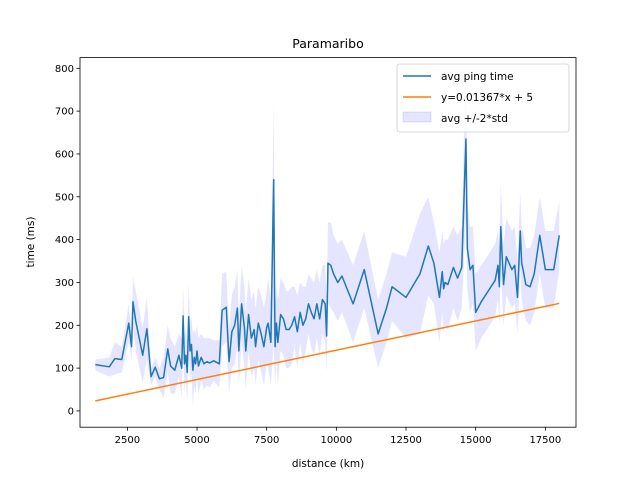 Image resolution: width=640 pixels, height=480 pixels. Describe the element at coordinates (127, 440) in the screenshot. I see `x-tick-label: 2500` at that location.